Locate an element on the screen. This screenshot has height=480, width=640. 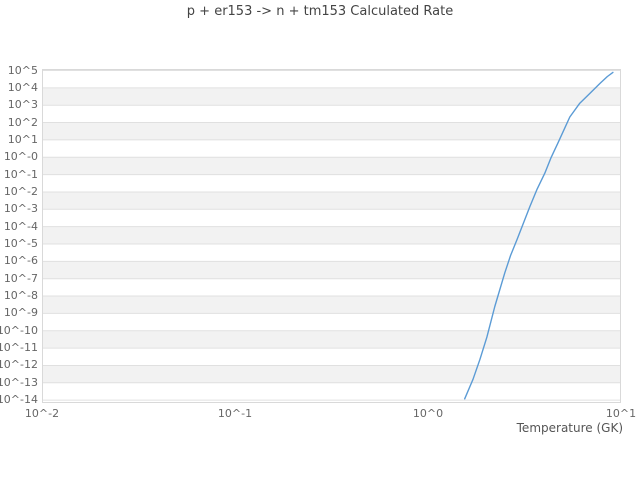
y-tick-label: 10^-4 is located at coordinates (20, 226).